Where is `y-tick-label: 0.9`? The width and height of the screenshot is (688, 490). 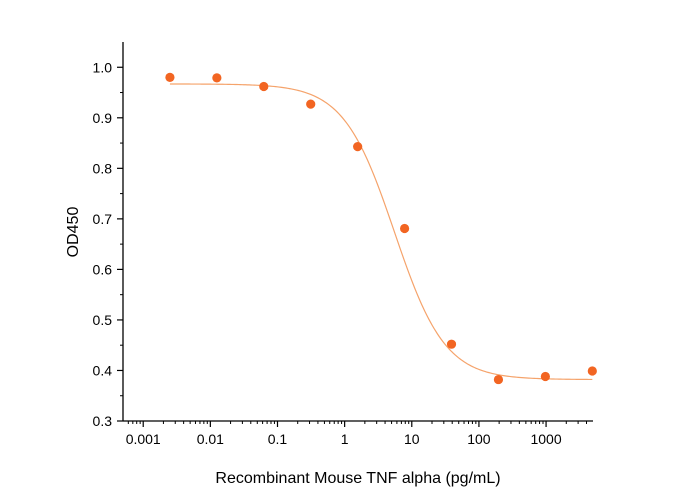
y-tick-label: 0.9 is located at coordinates (103, 118).